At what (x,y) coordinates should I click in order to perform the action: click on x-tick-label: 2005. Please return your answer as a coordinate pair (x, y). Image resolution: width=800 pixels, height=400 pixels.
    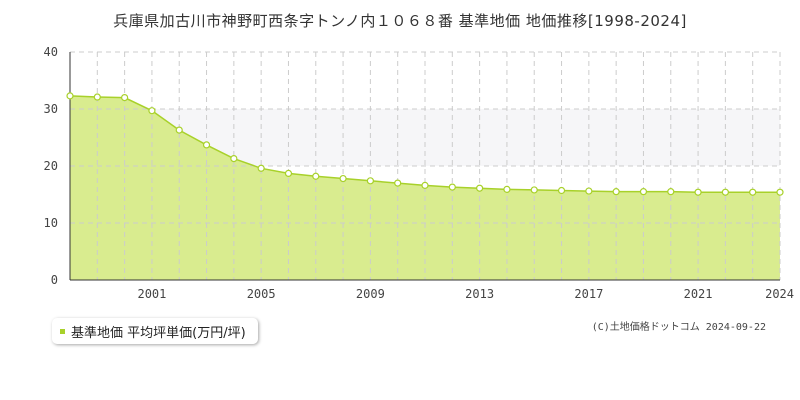
    Looking at the image, I should click on (261, 294).